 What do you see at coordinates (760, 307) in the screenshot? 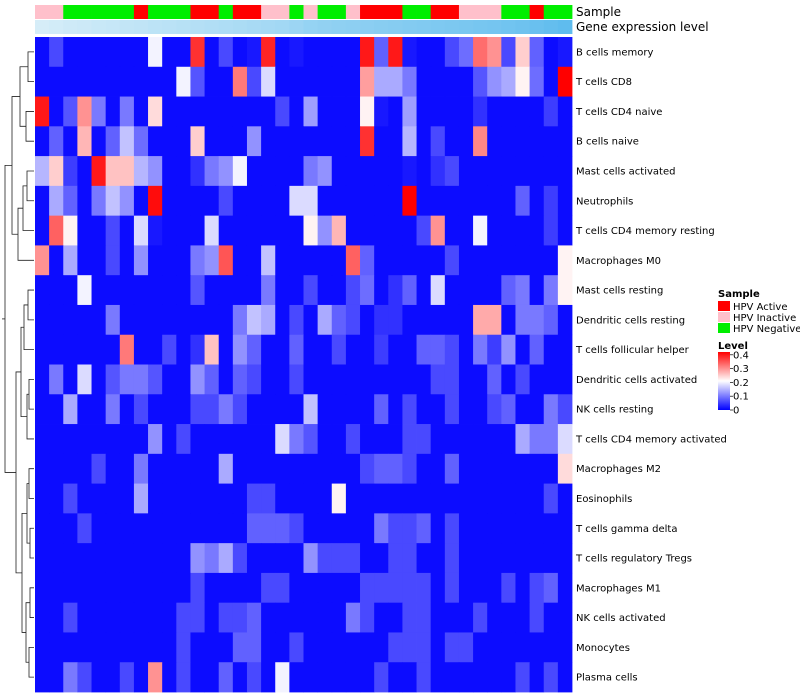
I see `sample-legend-label: HPV Active` at bounding box center [760, 307].